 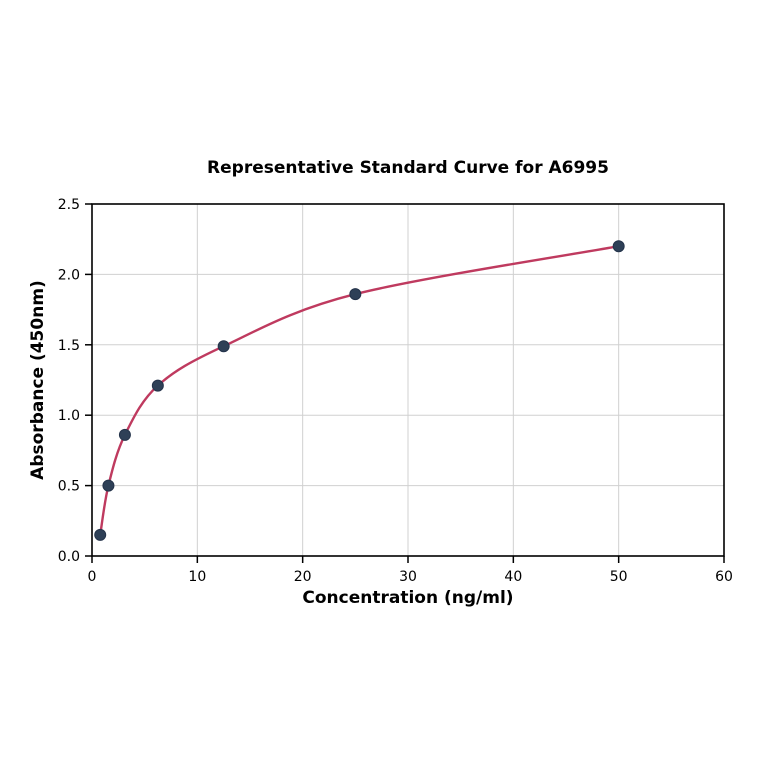 What do you see at coordinates (303, 577) in the screenshot?
I see `x-tick-label: 20` at bounding box center [303, 577].